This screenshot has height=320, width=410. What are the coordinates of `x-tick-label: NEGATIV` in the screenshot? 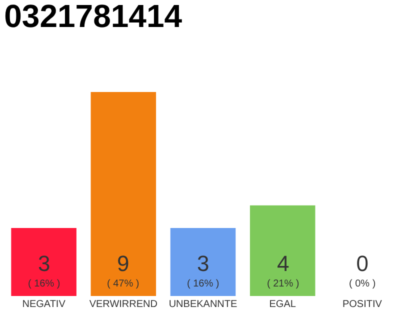 It's located at (44, 304).